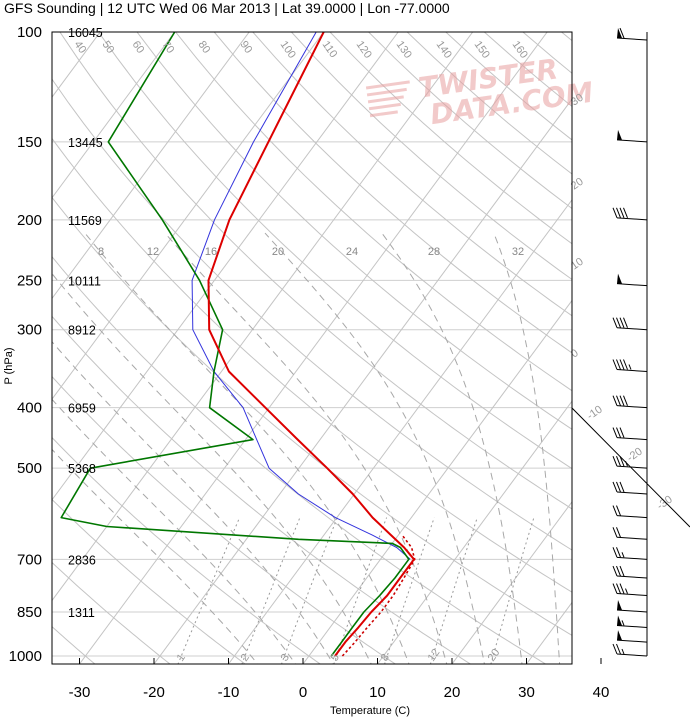  I want to click on x-tick-label: 40, so click(601, 692).